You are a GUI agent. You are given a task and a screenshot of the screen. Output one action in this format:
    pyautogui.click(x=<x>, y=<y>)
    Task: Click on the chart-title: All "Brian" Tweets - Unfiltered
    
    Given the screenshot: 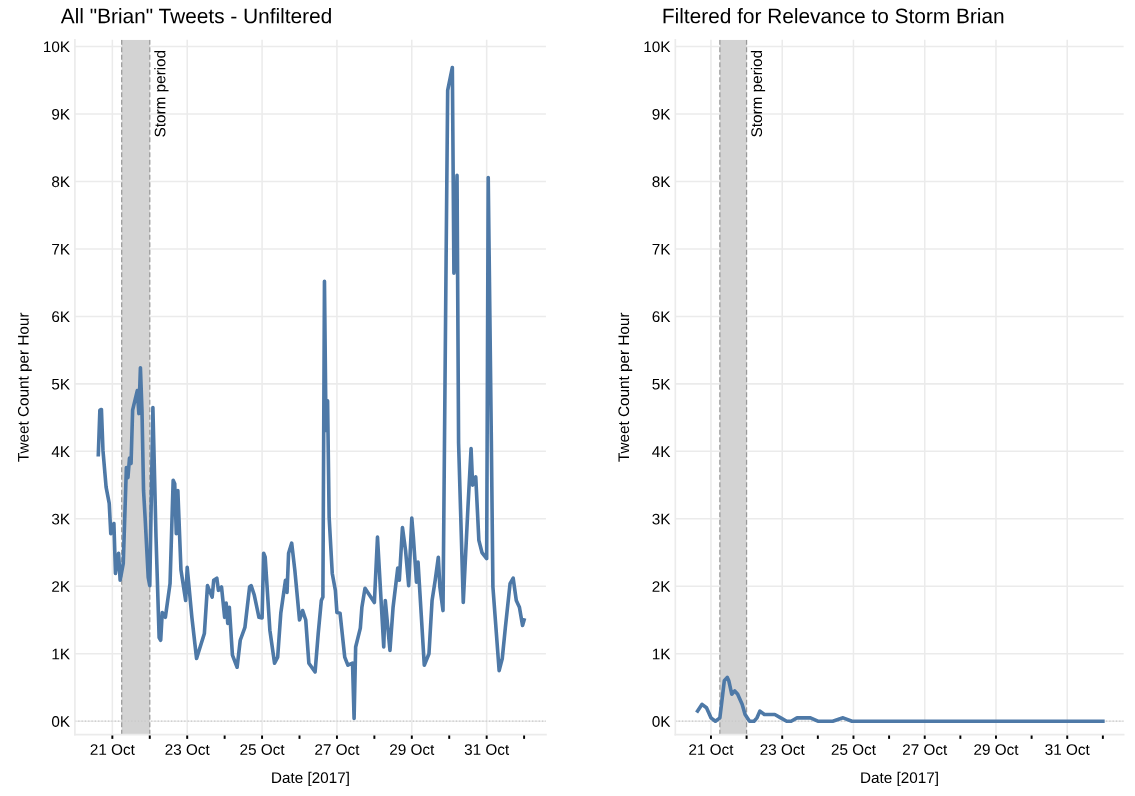 What is the action you would take?
    pyautogui.click(x=195, y=16)
    